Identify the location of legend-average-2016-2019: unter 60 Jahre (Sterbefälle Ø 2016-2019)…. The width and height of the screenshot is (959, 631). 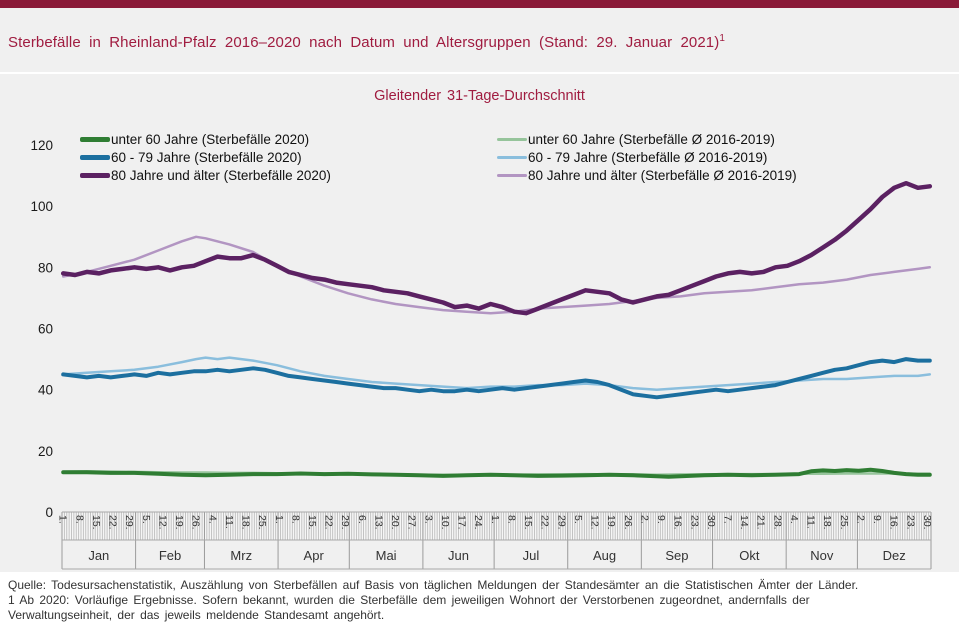
(647, 157).